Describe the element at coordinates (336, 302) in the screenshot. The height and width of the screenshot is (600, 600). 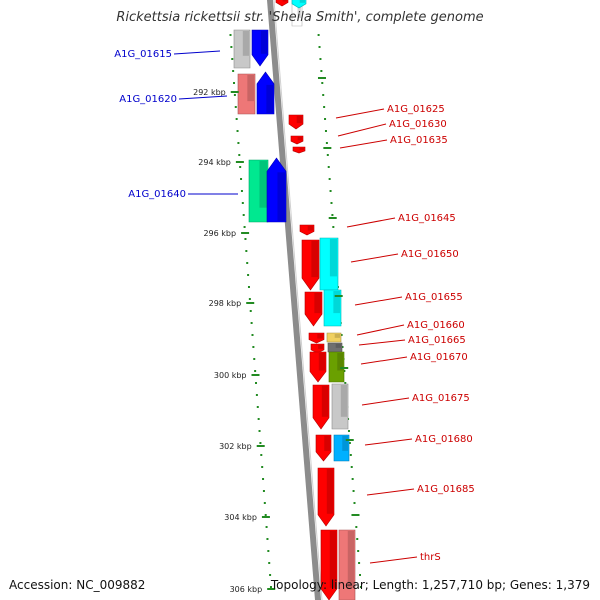
I see `gene-arrow-16-shade` at that location.